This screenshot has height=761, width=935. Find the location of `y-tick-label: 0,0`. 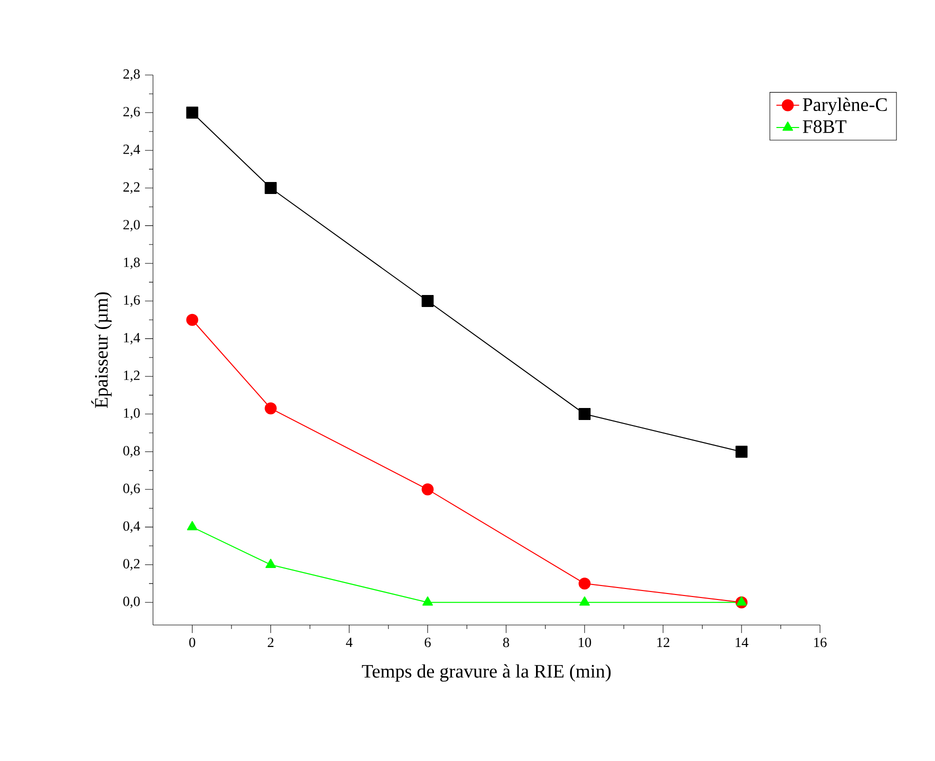

y-tick-label: 0,0 is located at coordinates (131, 602).